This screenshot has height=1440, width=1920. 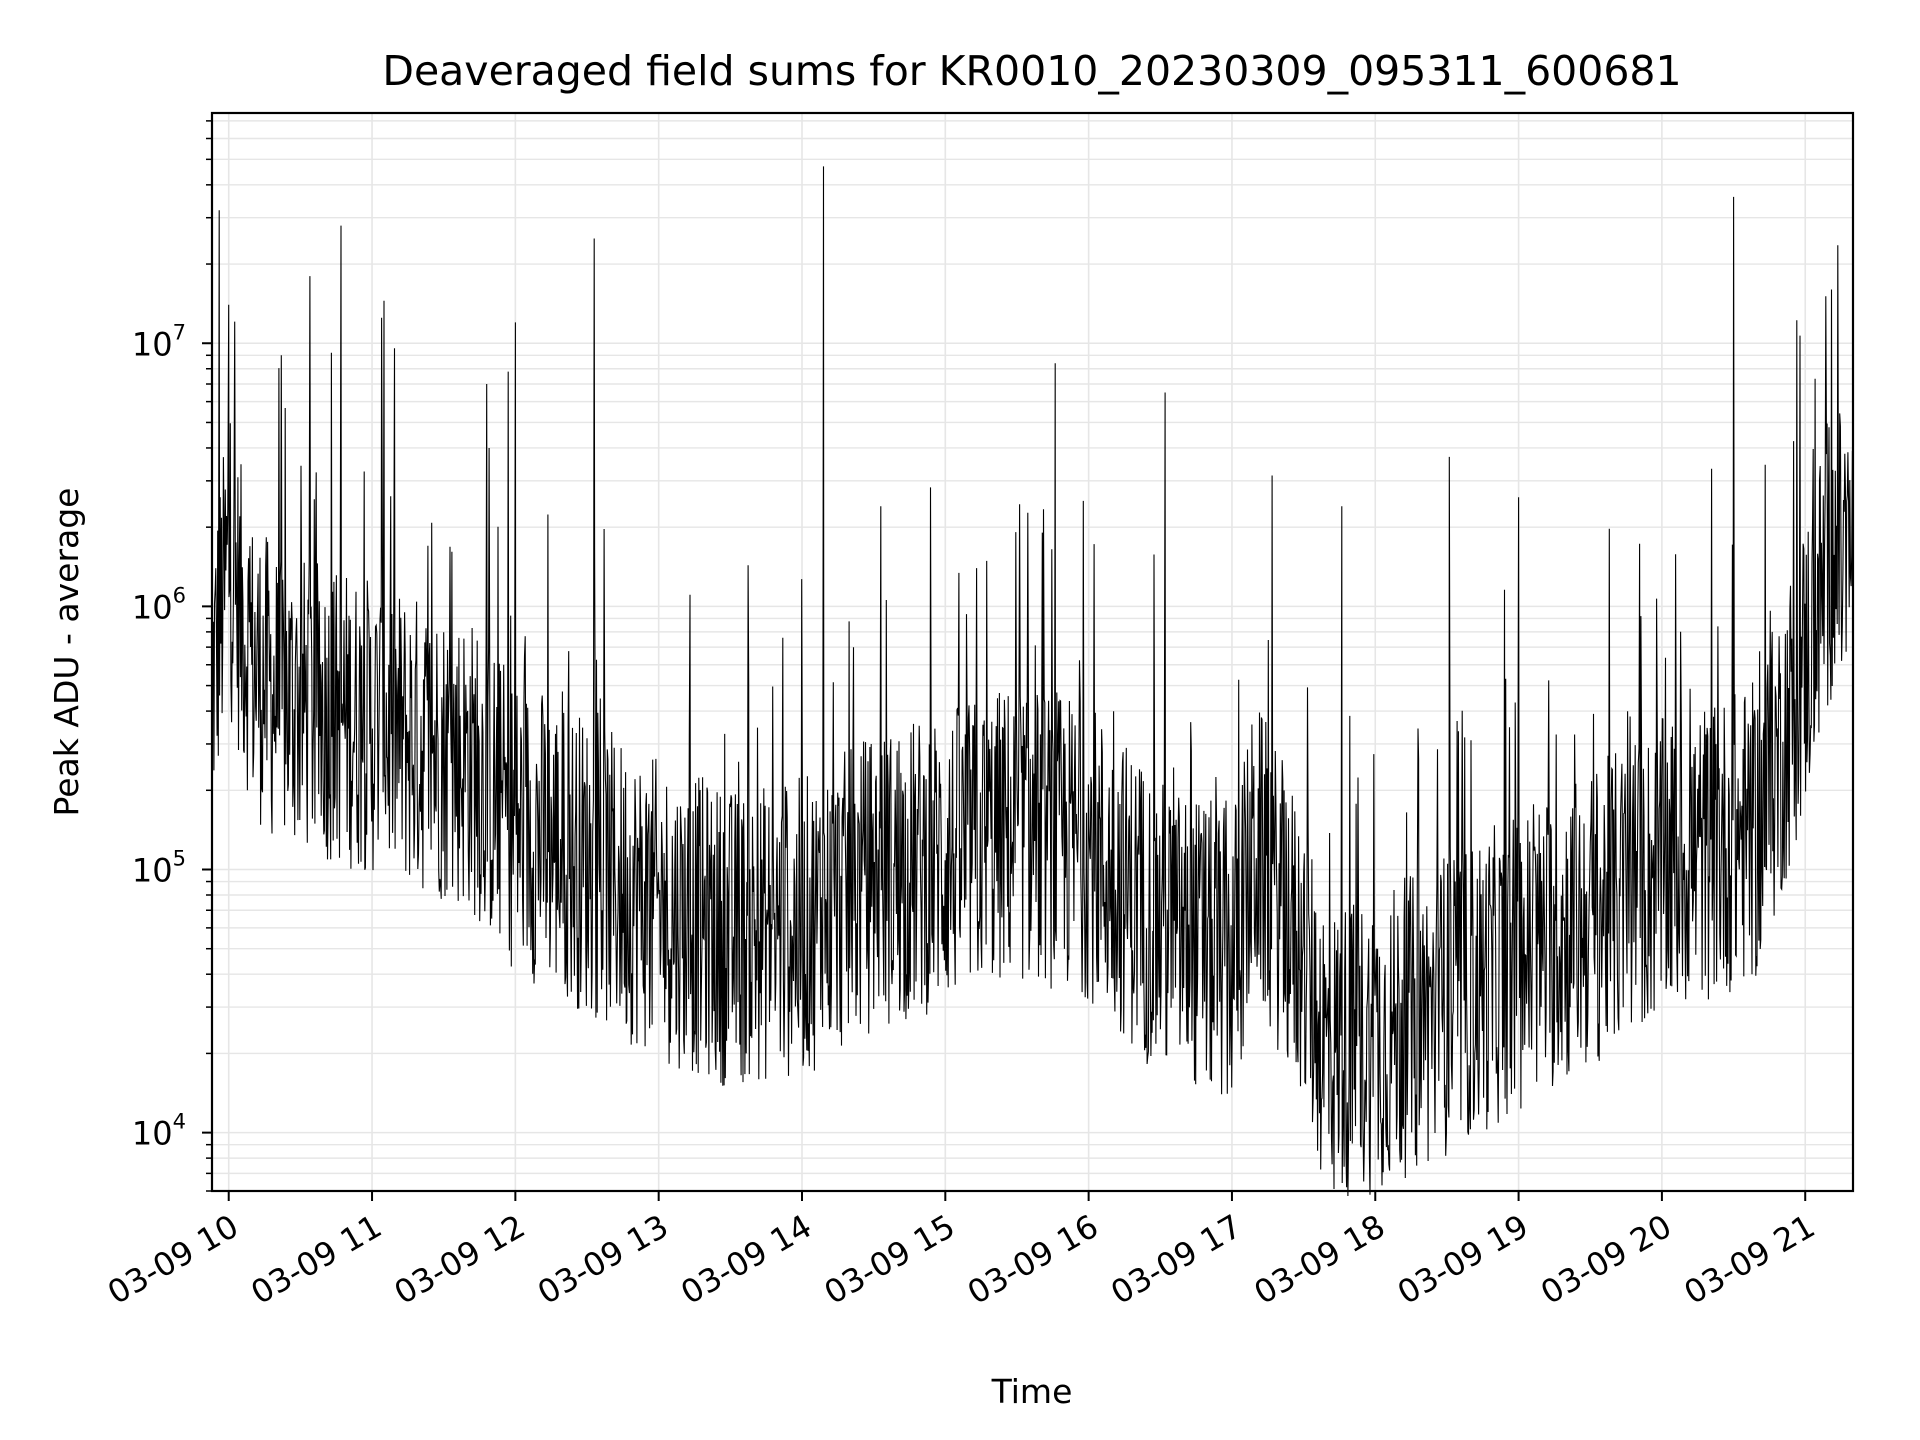 What do you see at coordinates (159, 1131) in the screenshot?
I see `y-tick-label: 10⁴` at bounding box center [159, 1131].